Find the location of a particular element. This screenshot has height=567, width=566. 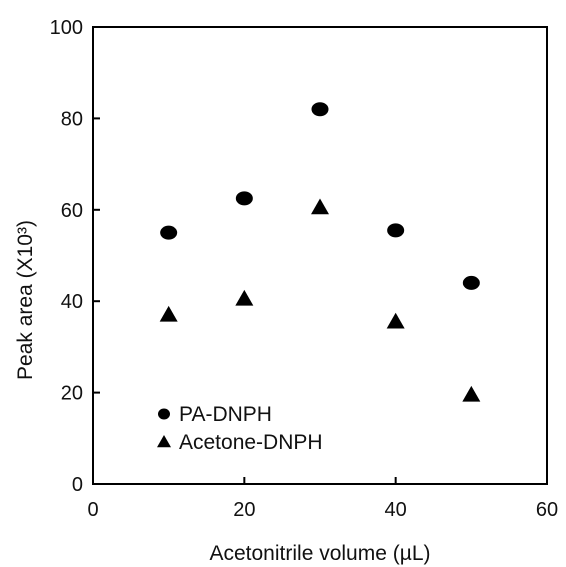

legend-label: PA-DNPH is located at coordinates (225, 414).